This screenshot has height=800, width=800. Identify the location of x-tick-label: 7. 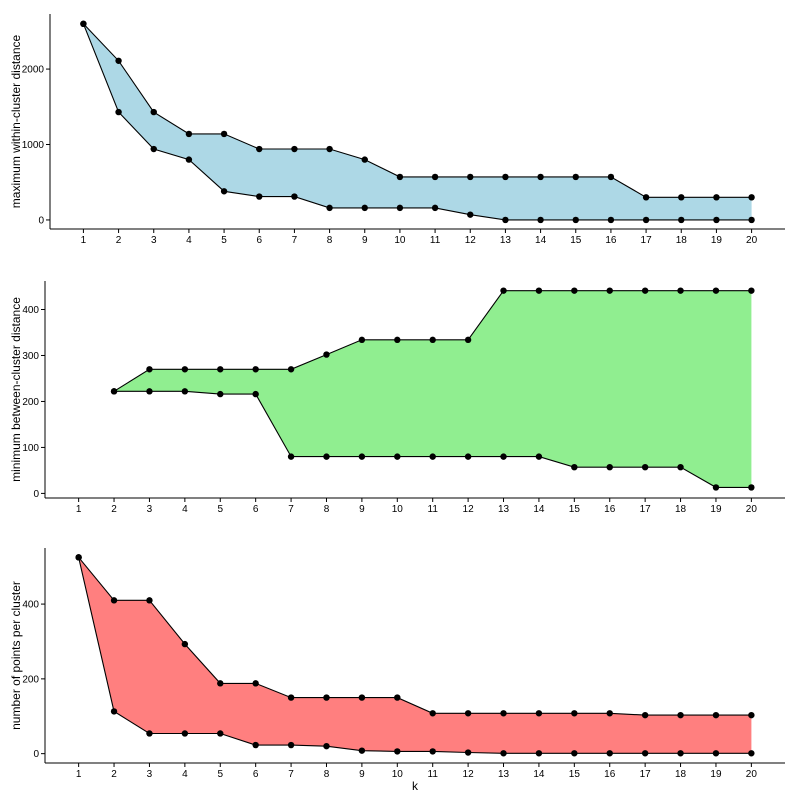
(295, 240).